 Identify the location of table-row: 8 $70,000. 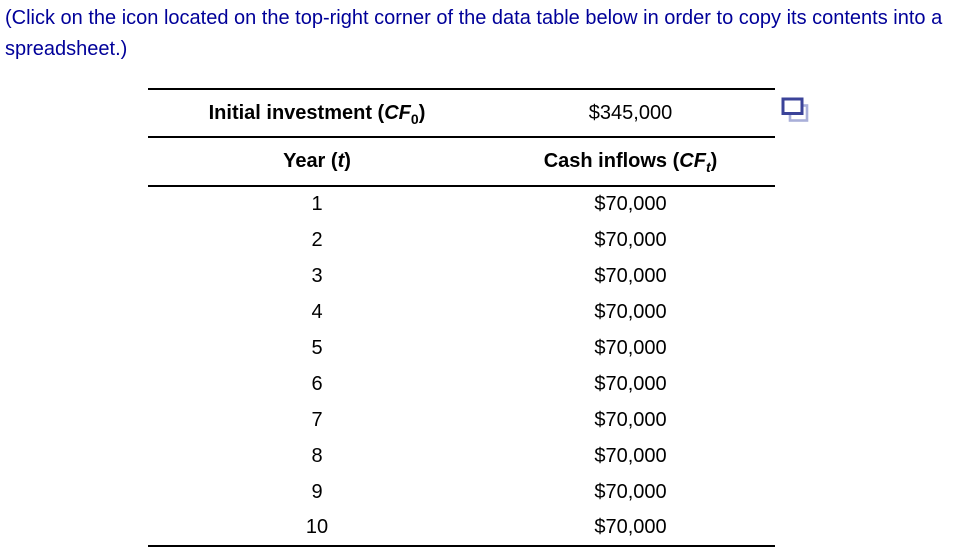
(461, 456).